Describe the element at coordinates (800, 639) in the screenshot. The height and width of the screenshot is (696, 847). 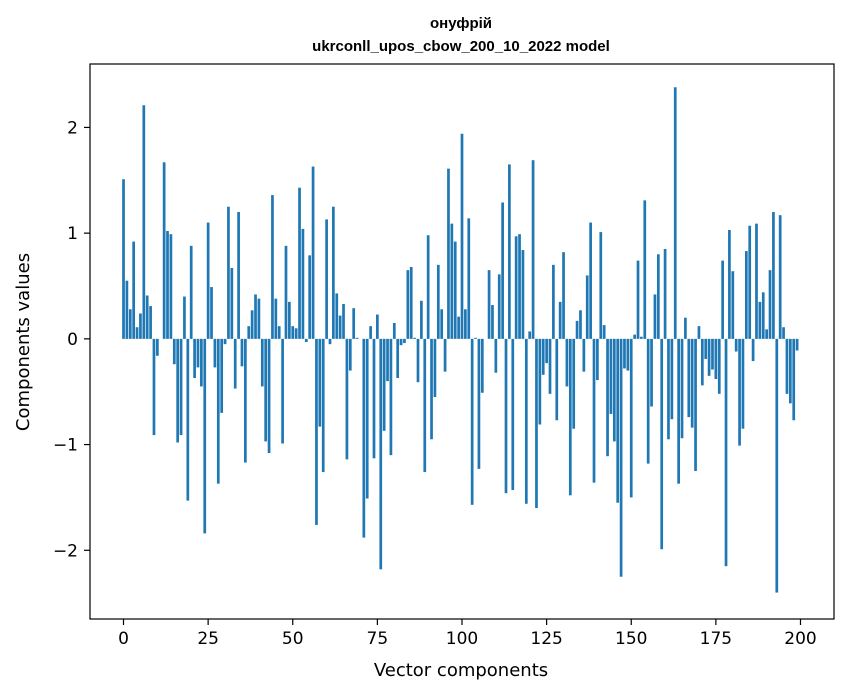
I see `x-tick-label: 200` at that location.